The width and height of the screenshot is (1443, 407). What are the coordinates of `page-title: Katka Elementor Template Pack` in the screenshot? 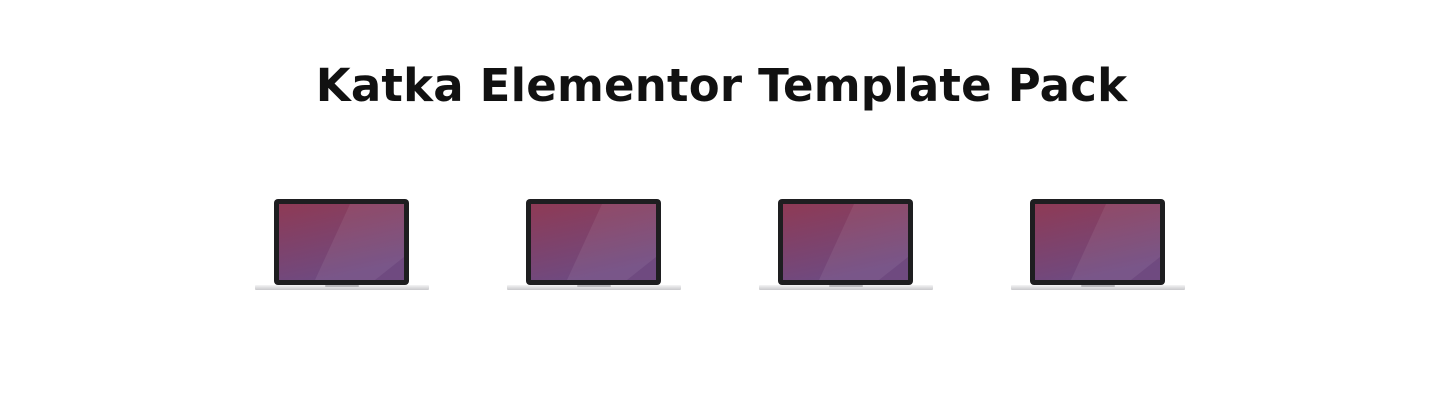 It's located at (721, 85).